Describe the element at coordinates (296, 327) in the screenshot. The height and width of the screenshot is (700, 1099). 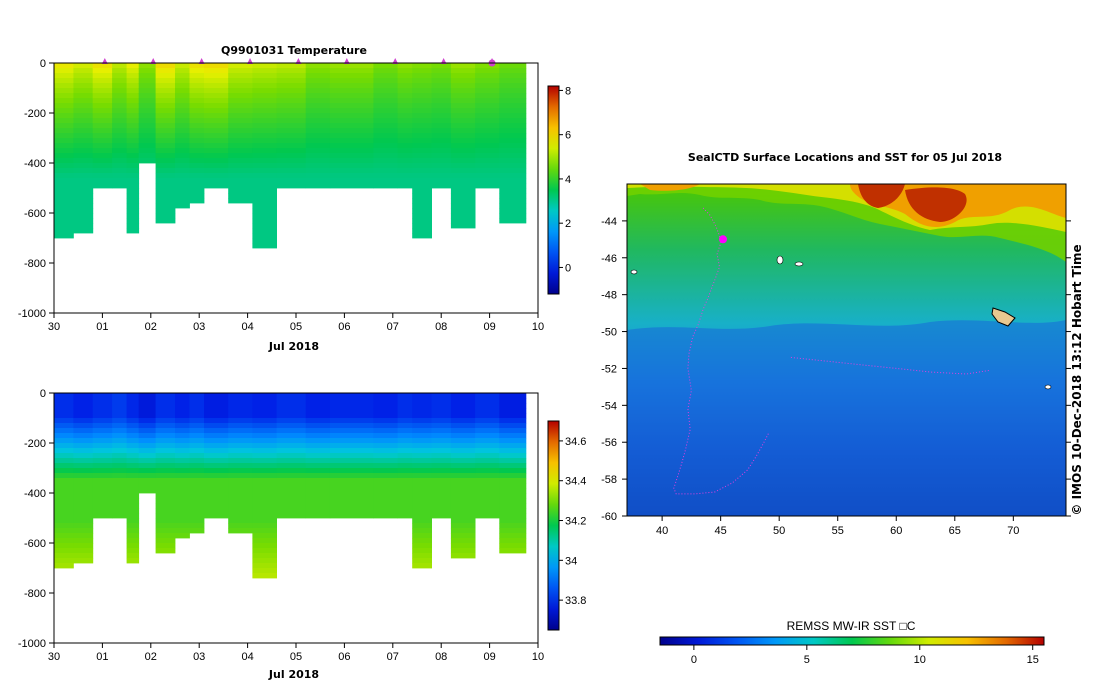
I see `x-tick-label: 05` at that location.